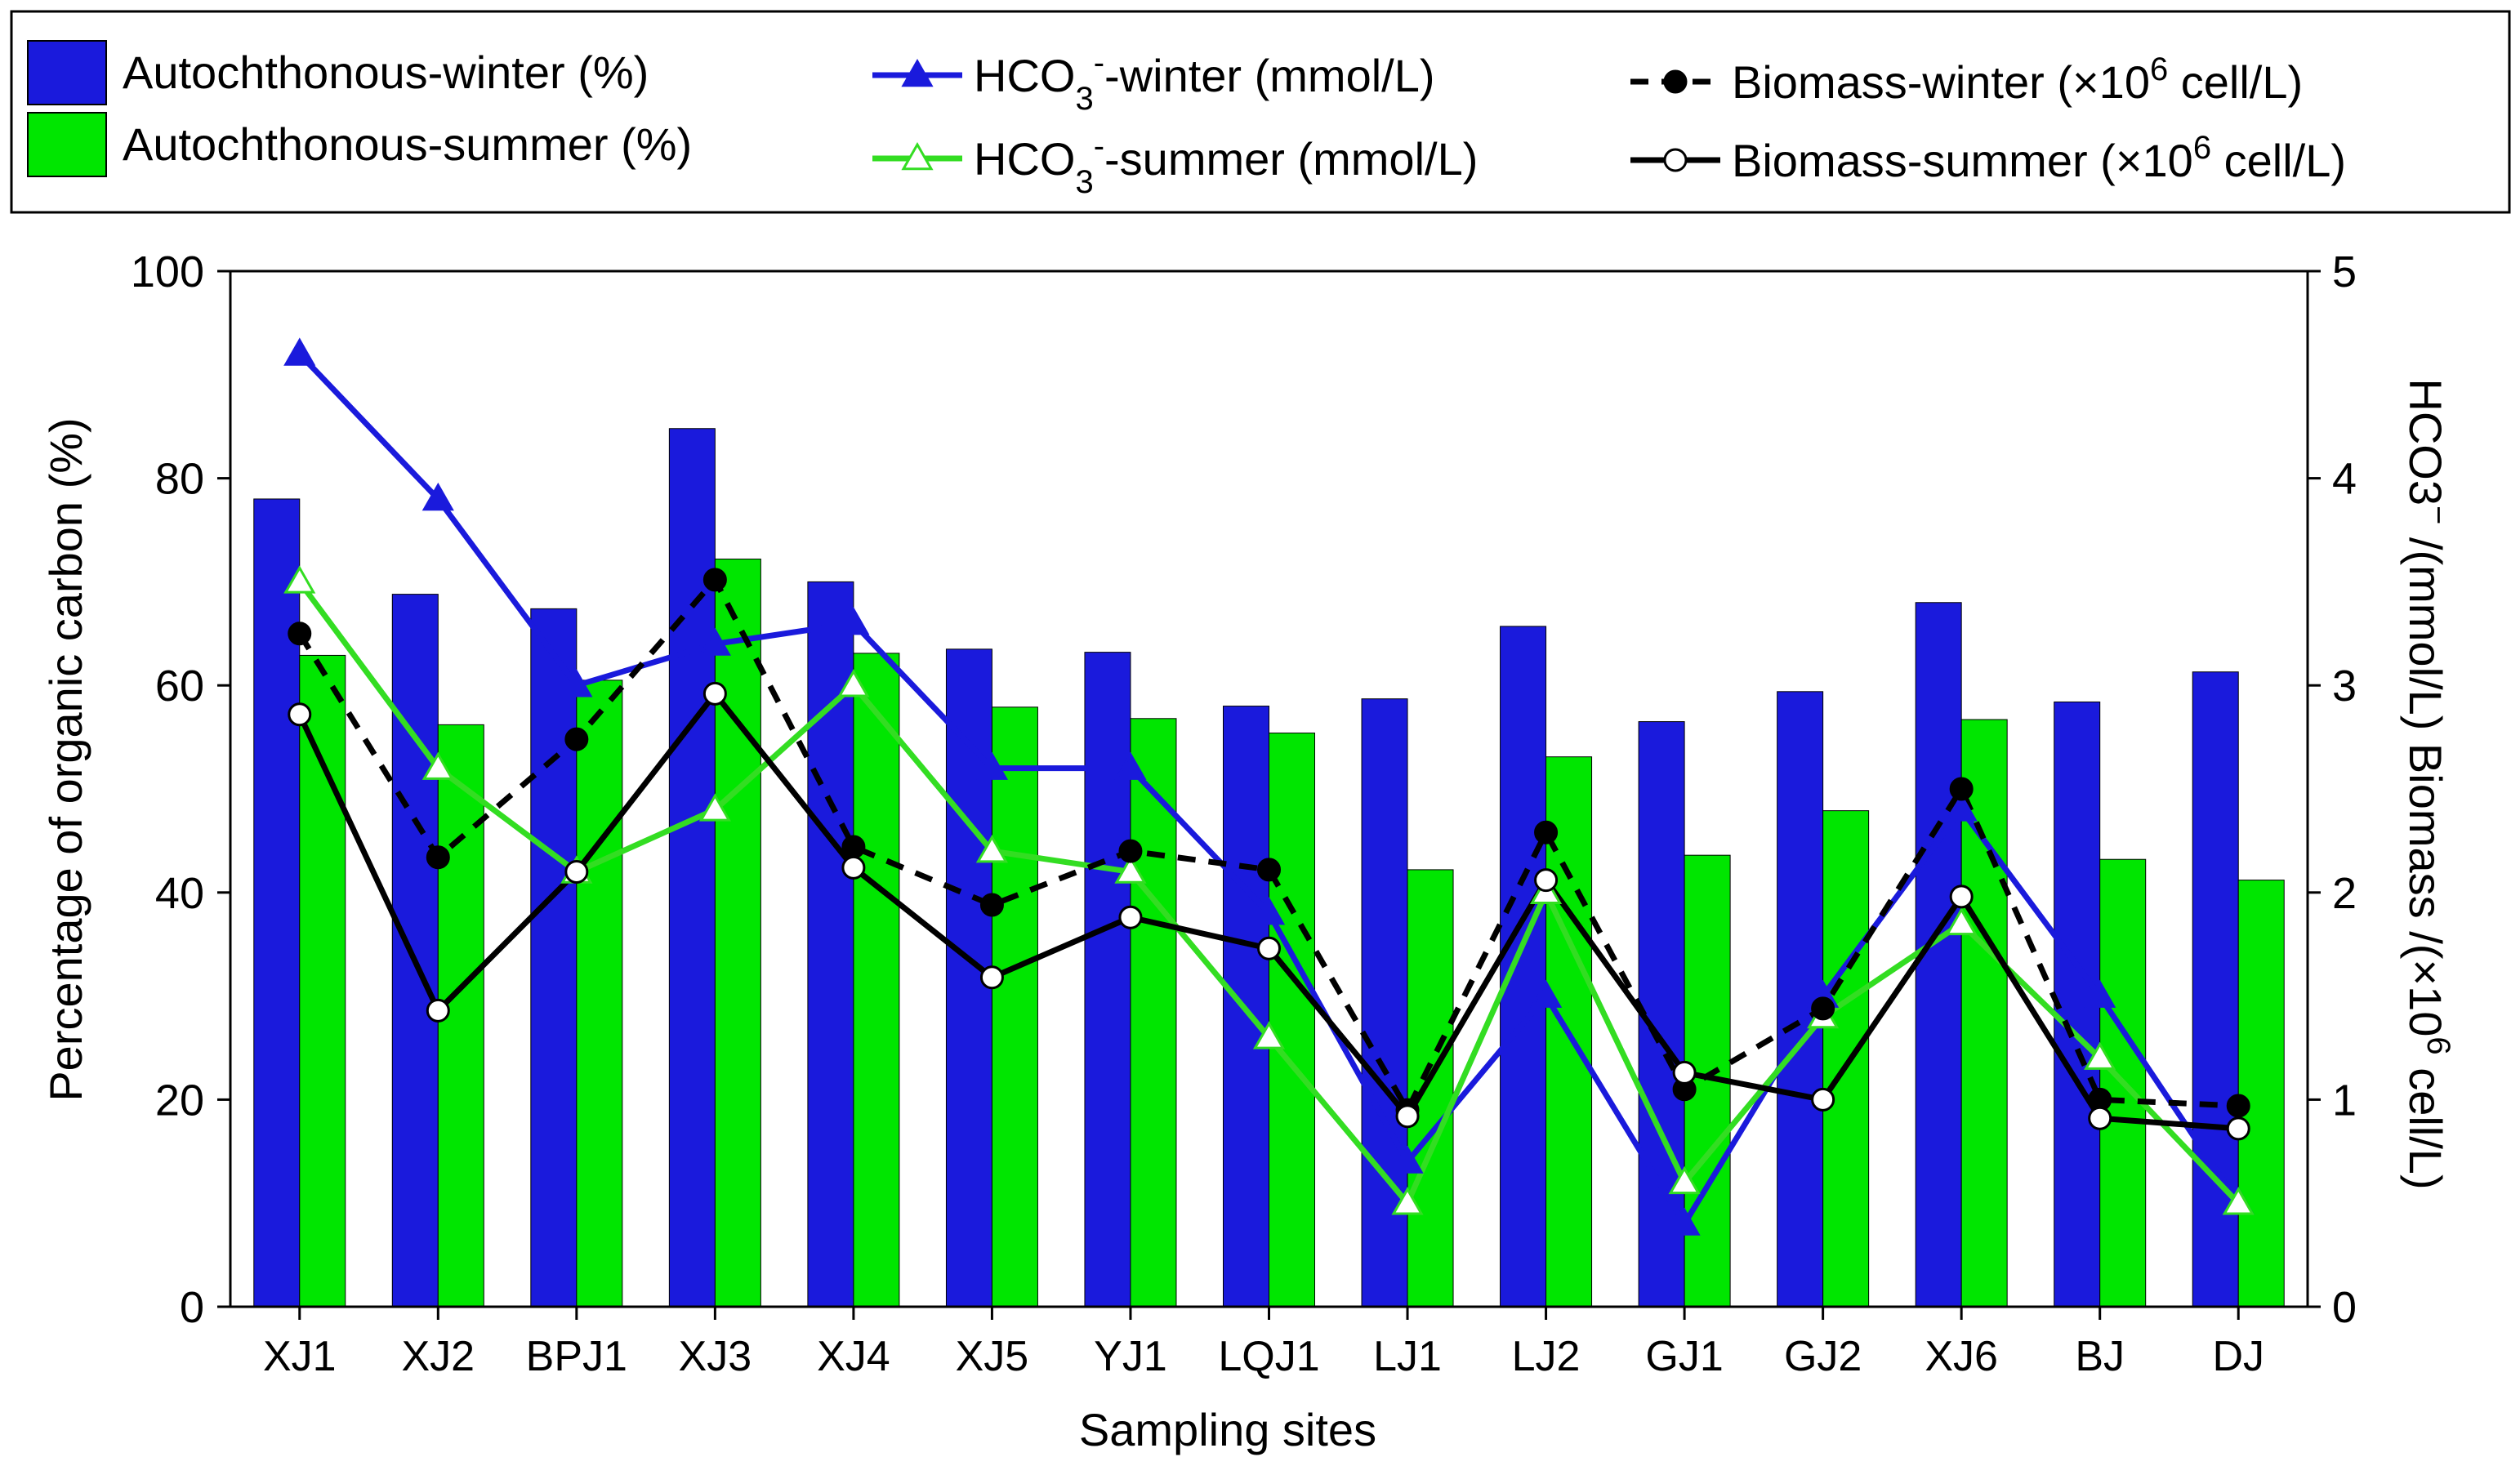 Image resolution: width=2520 pixels, height=1466 pixels. What do you see at coordinates (1524, 967) in the screenshot?
I see `bar-winter-LJ2` at bounding box center [1524, 967].